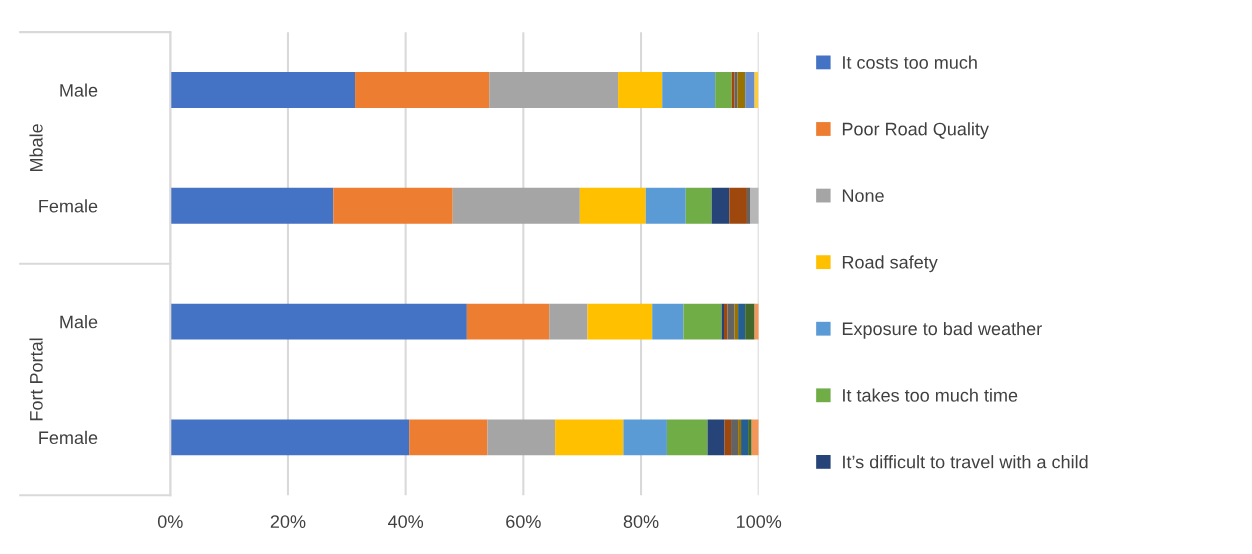 The height and width of the screenshot is (554, 1252). What do you see at coordinates (890, 264) in the screenshot?
I see `legend-label: Road safety` at bounding box center [890, 264].